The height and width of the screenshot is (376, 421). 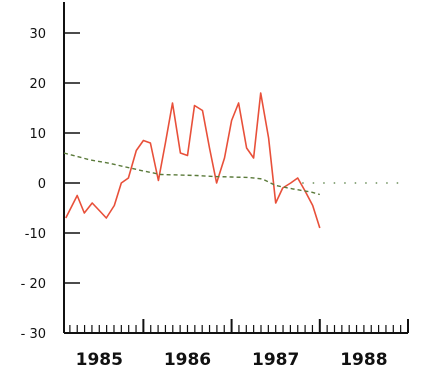 I want to click on x-axis: 1985 1986 1987 1988, so click(x=236, y=344).